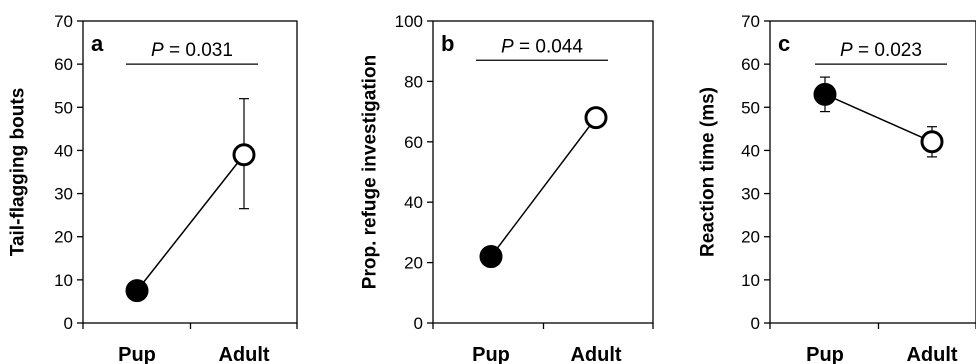  Describe the element at coordinates (192, 50) in the screenshot. I see `p-value-label-a: P = 0.031` at that location.